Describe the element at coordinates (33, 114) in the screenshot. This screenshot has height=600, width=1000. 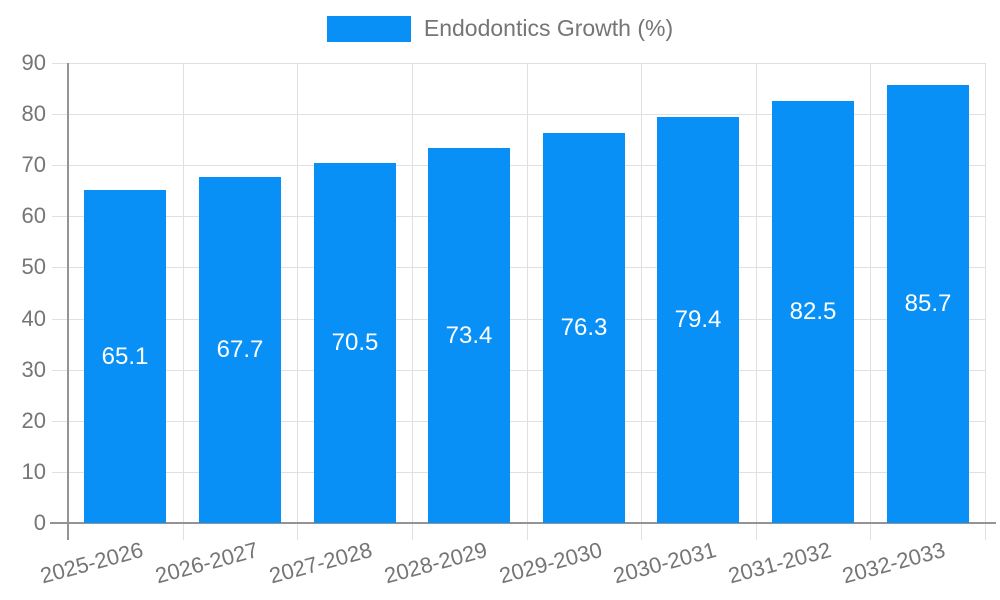
I see `y-axis-label: 80` at that location.